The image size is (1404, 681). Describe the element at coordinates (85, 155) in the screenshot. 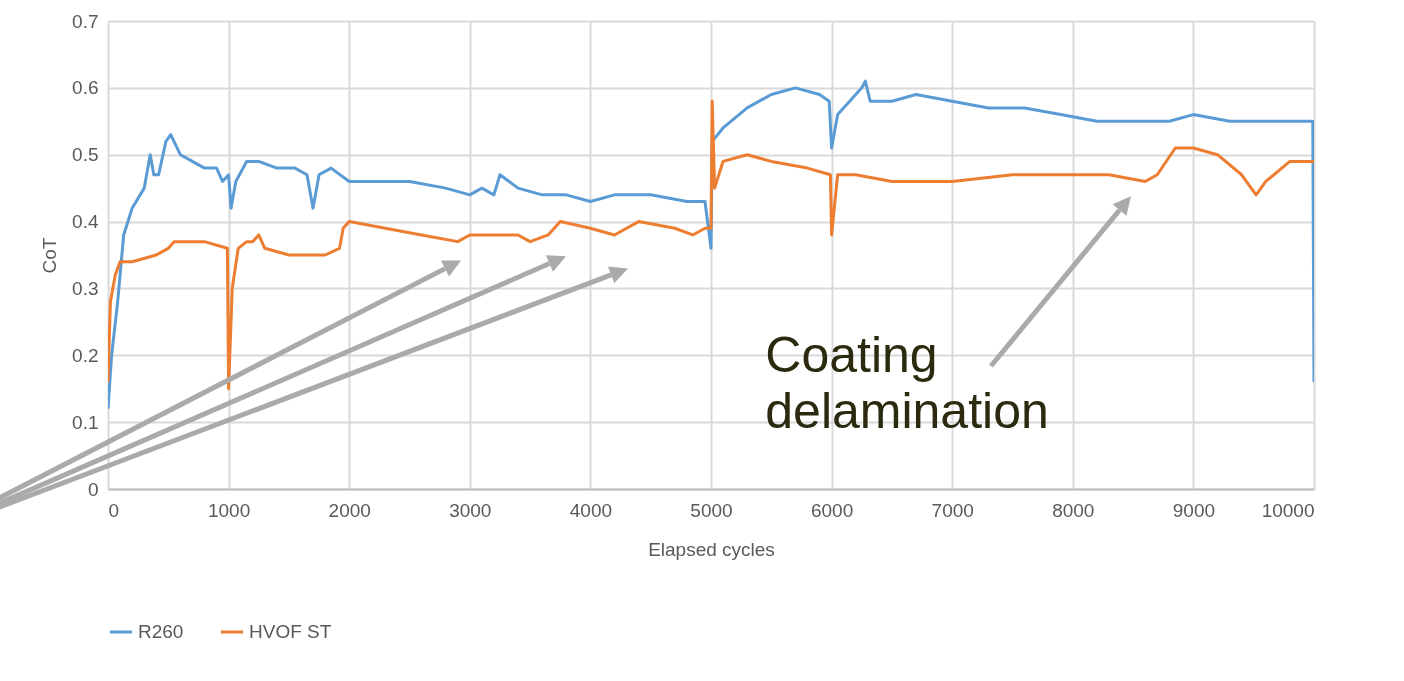

I see `y-tick-label: 0.5` at that location.